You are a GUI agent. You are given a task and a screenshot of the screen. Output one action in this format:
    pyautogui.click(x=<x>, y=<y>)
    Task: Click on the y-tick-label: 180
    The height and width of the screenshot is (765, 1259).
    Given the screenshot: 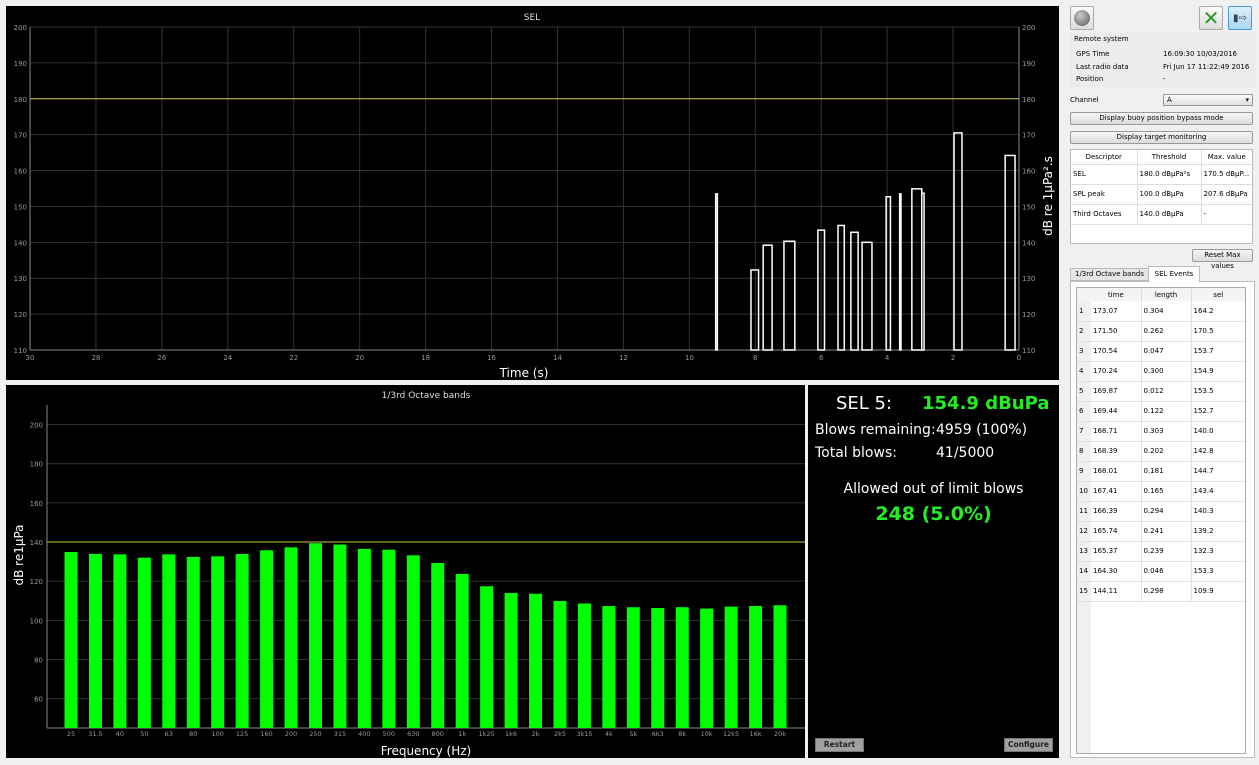 What is the action you would take?
    pyautogui.click(x=36, y=465)
    